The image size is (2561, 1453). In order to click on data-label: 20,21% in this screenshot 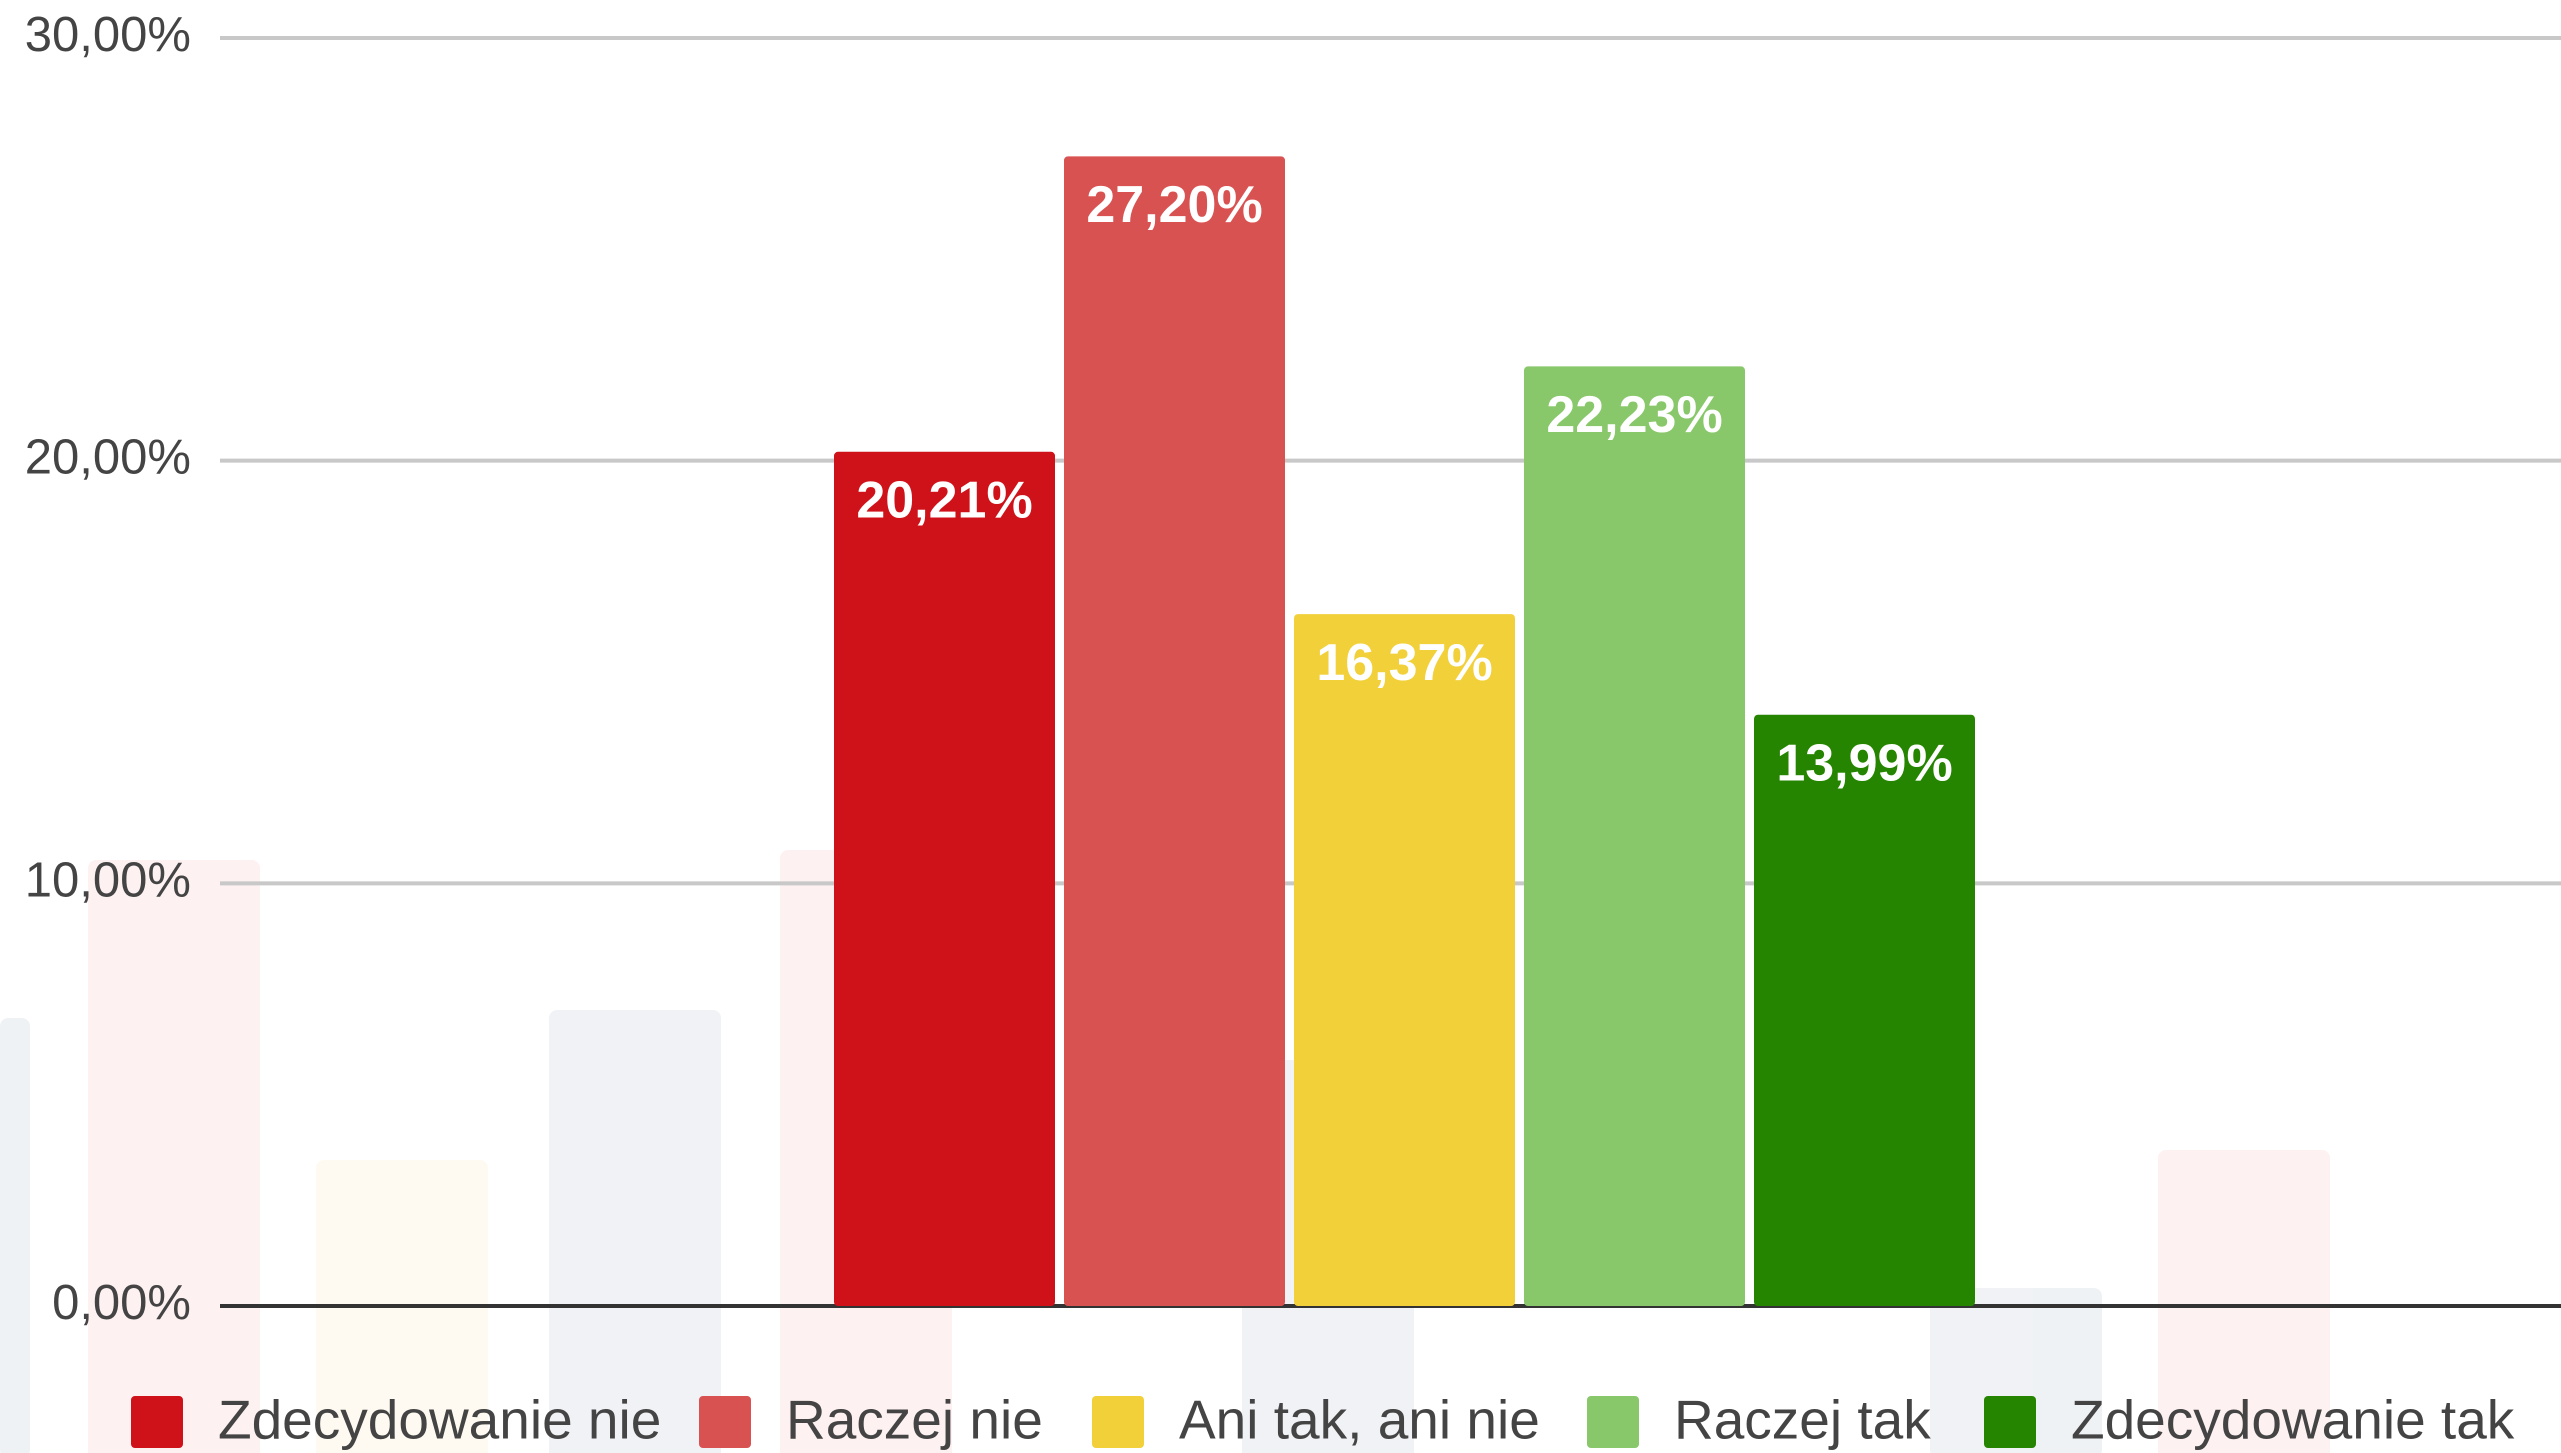, I will do `click(944, 501)`.